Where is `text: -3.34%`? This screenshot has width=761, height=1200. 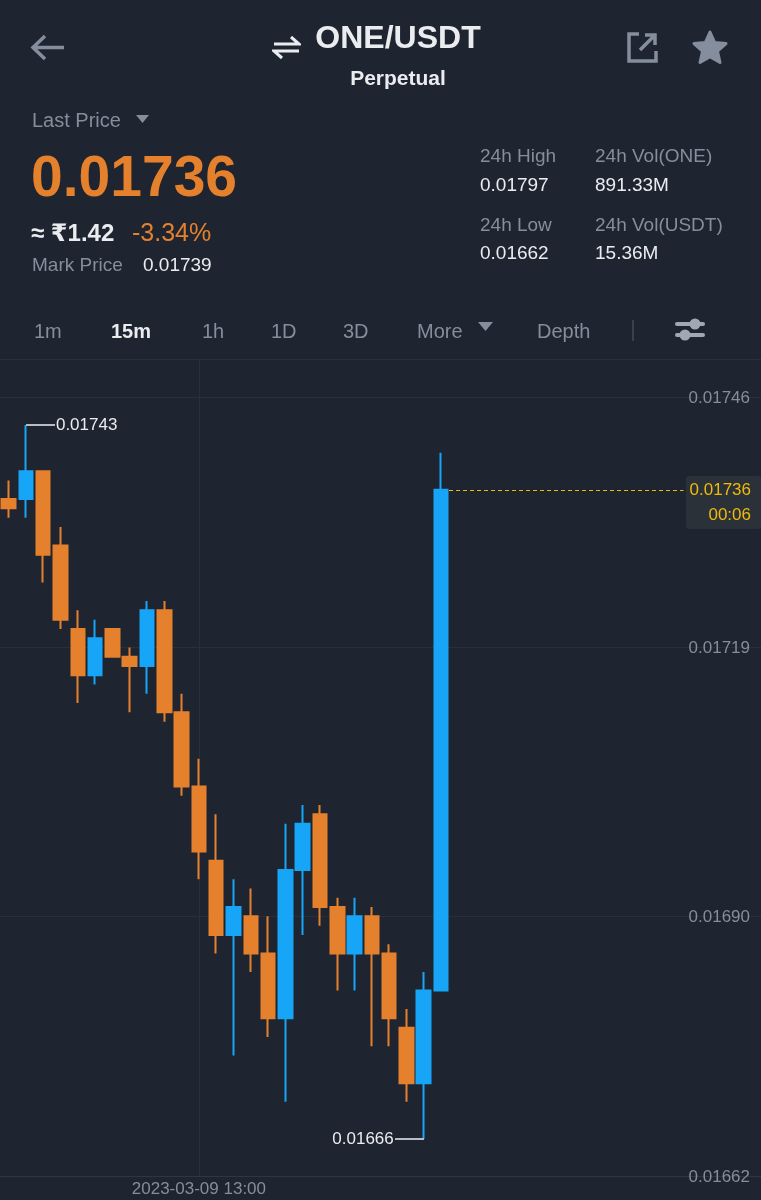 text: -3.34% is located at coordinates (172, 232).